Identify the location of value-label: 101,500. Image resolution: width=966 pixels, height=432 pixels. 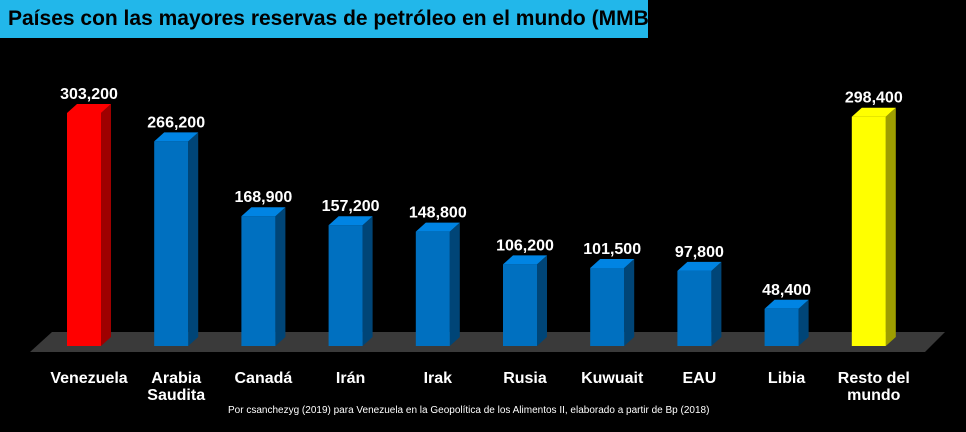
(612, 249).